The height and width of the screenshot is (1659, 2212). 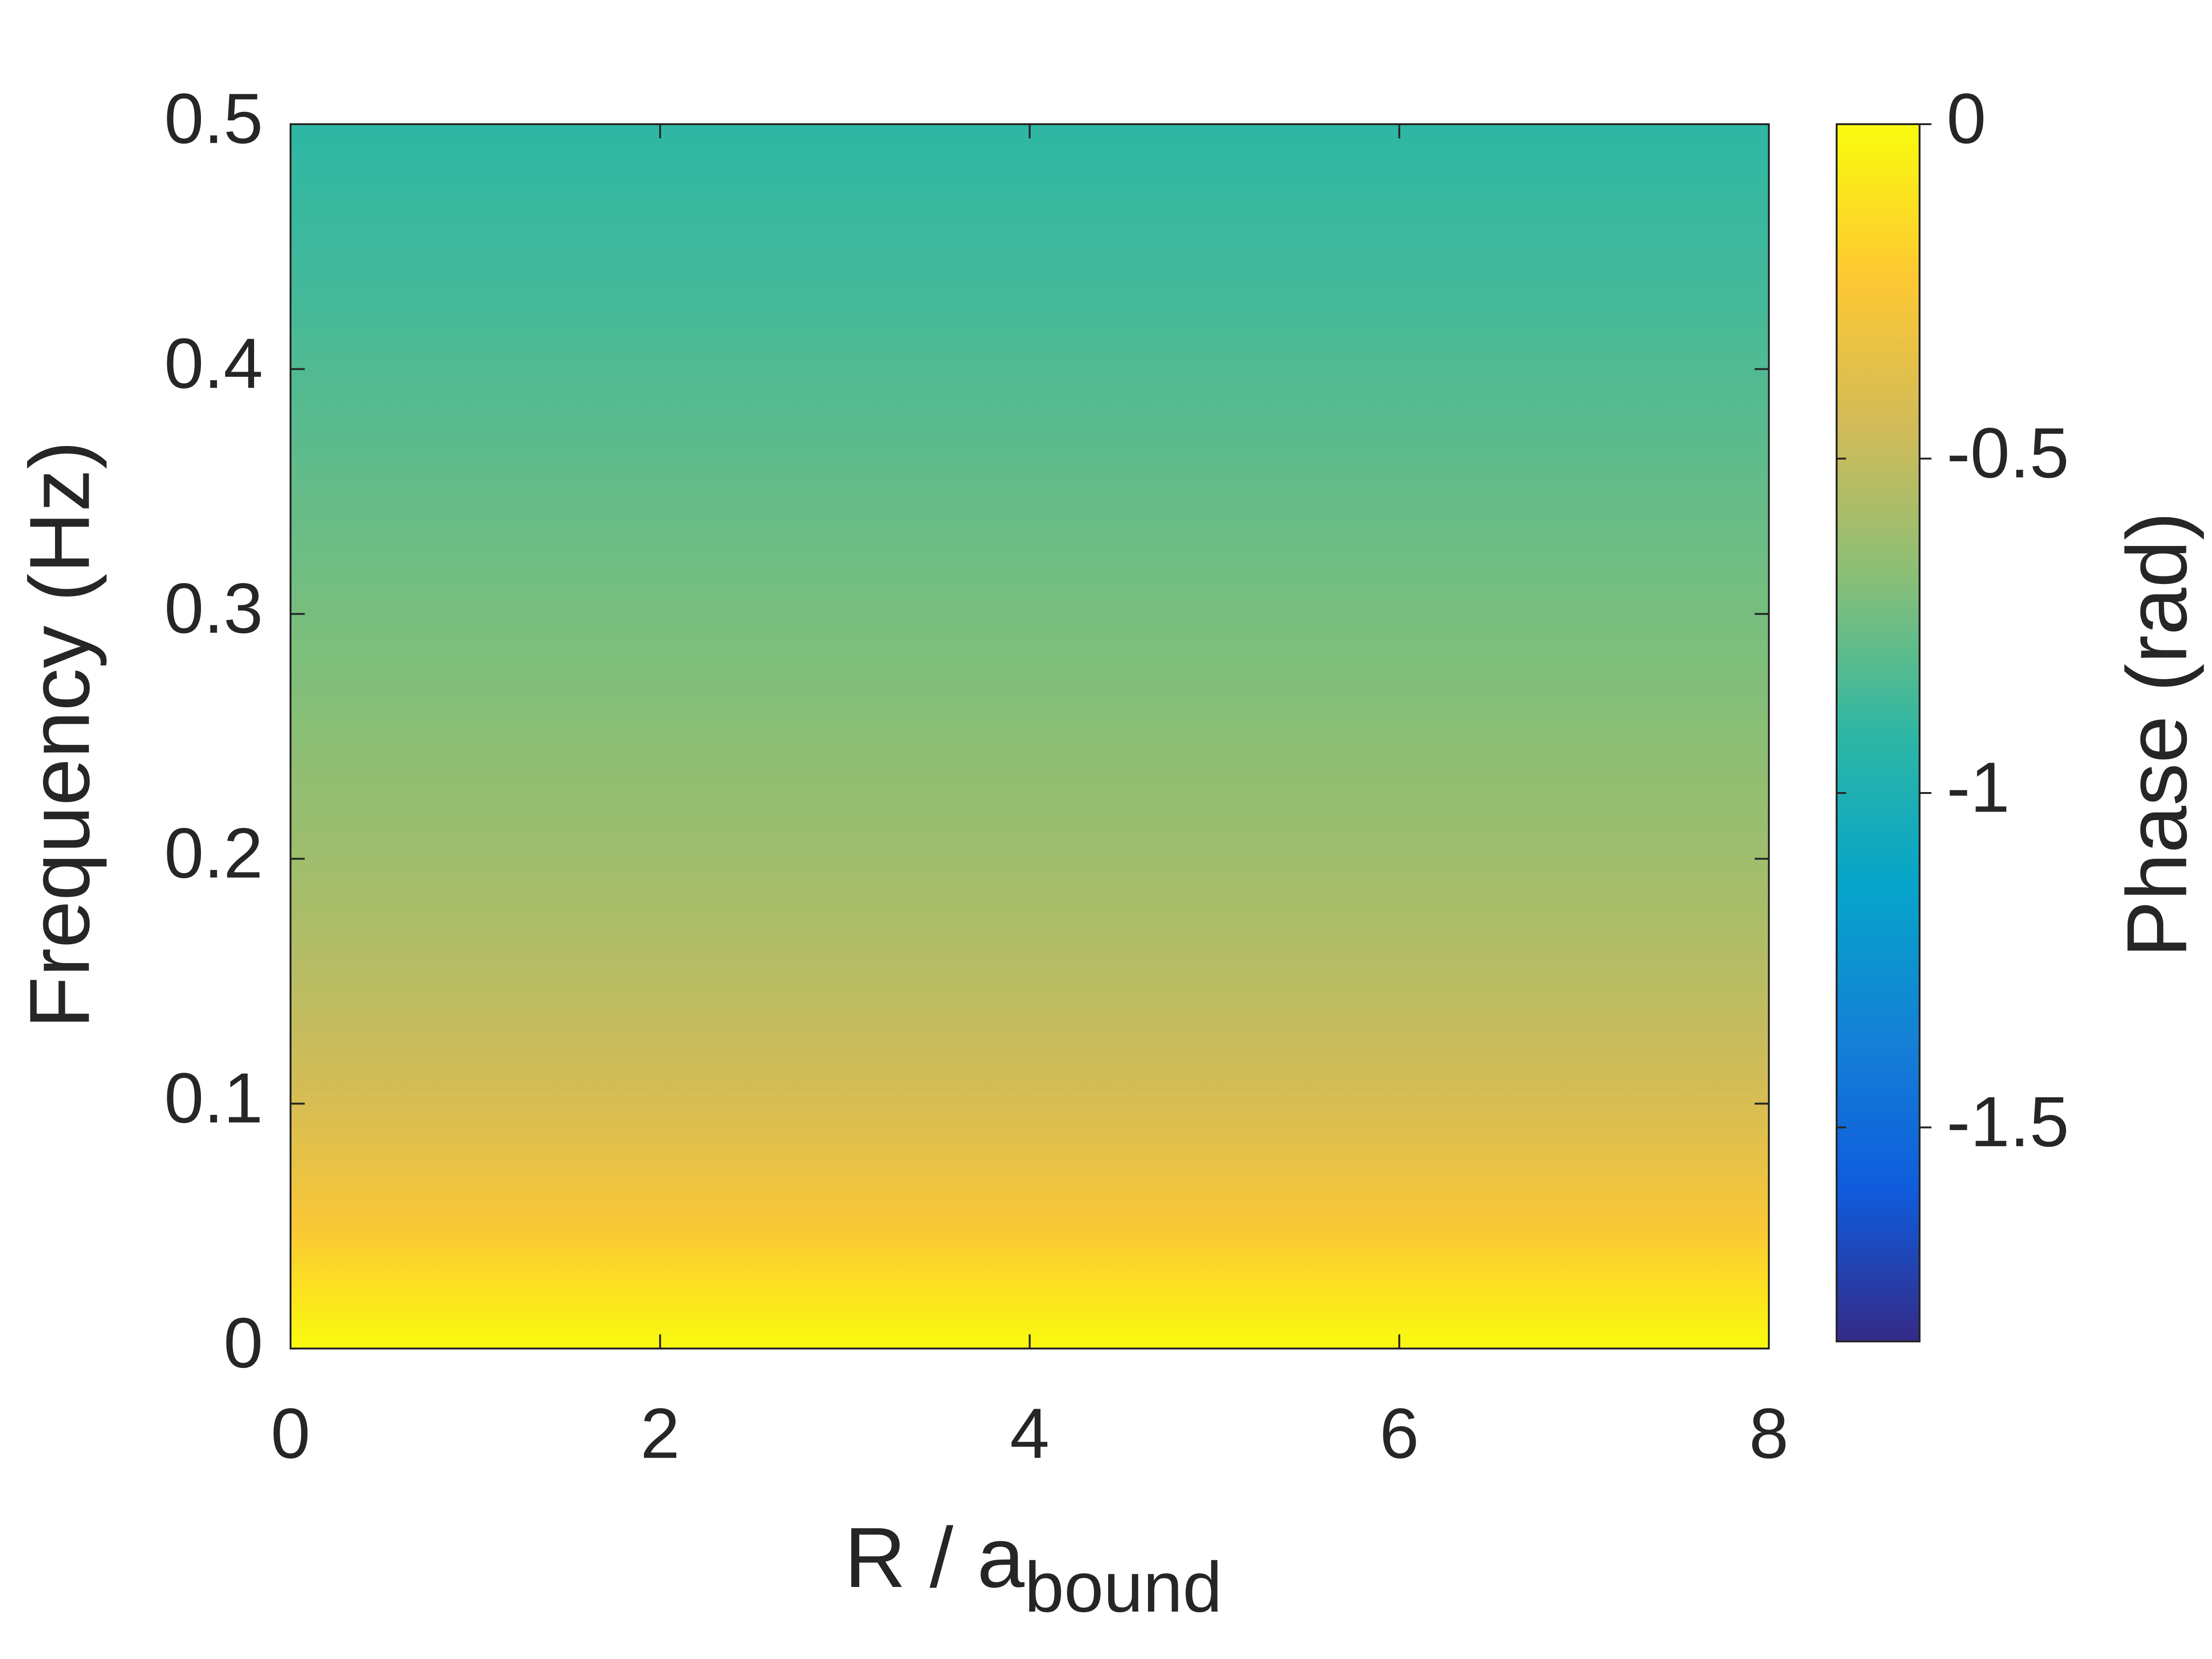 I want to click on x-tick-label: 0, so click(x=290, y=1433).